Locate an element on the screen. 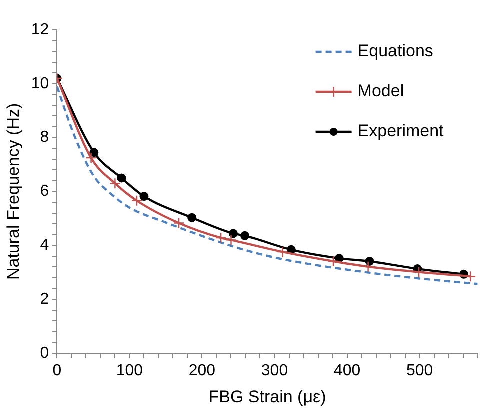 This screenshot has height=416, width=484. legend-label: Equations is located at coordinates (396, 51).